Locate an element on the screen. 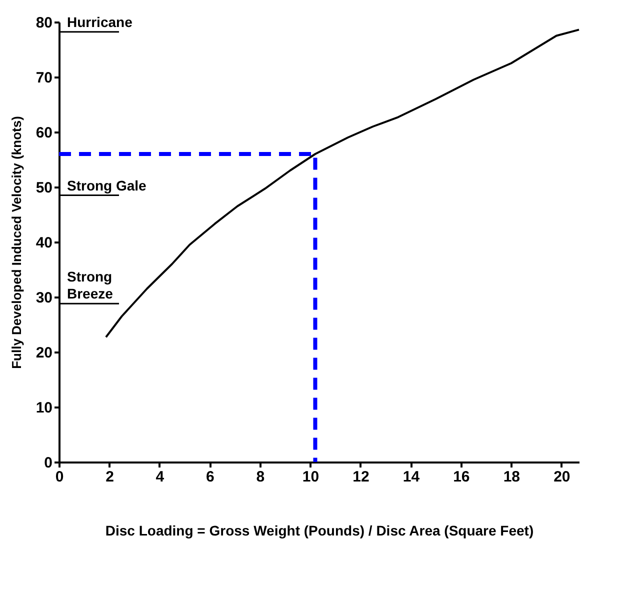 This screenshot has width=641, height=590. x-tick-label: 0 is located at coordinates (59, 477).